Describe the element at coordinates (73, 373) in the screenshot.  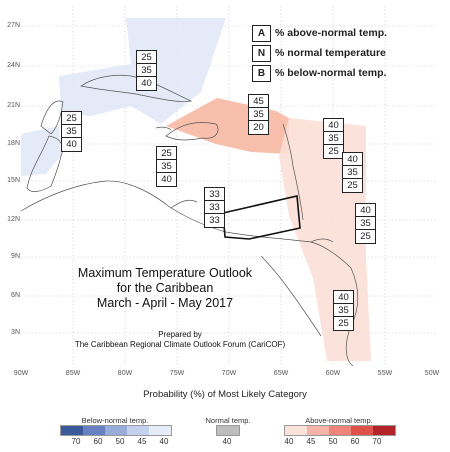
I see `lon-label: 85W` at that location.